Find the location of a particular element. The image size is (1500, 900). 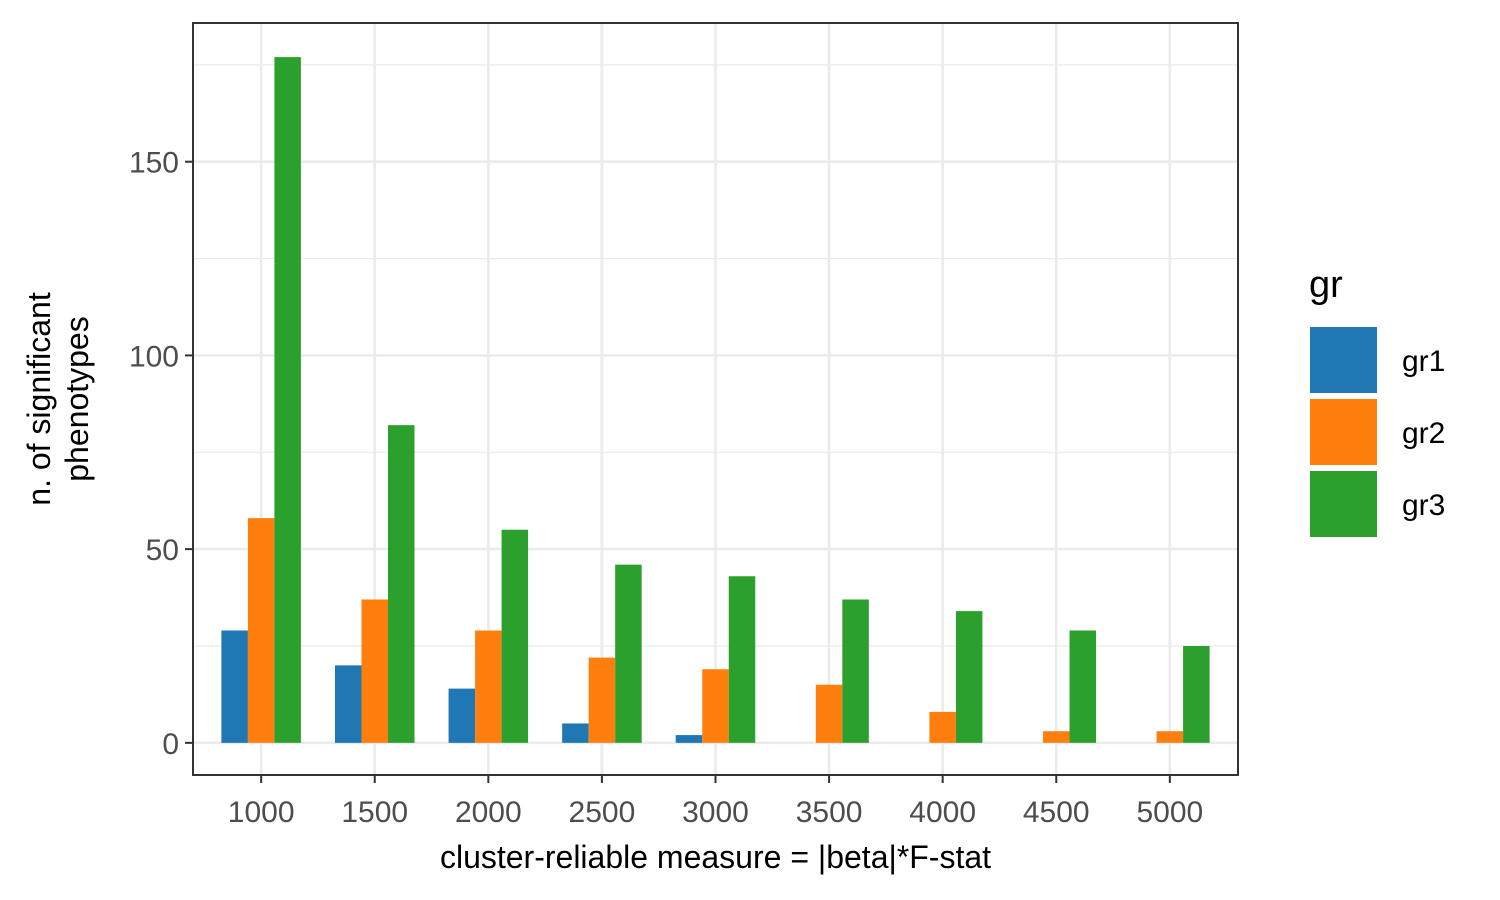

y-axis-title-line-2: phenotypes is located at coordinates (77, 398).